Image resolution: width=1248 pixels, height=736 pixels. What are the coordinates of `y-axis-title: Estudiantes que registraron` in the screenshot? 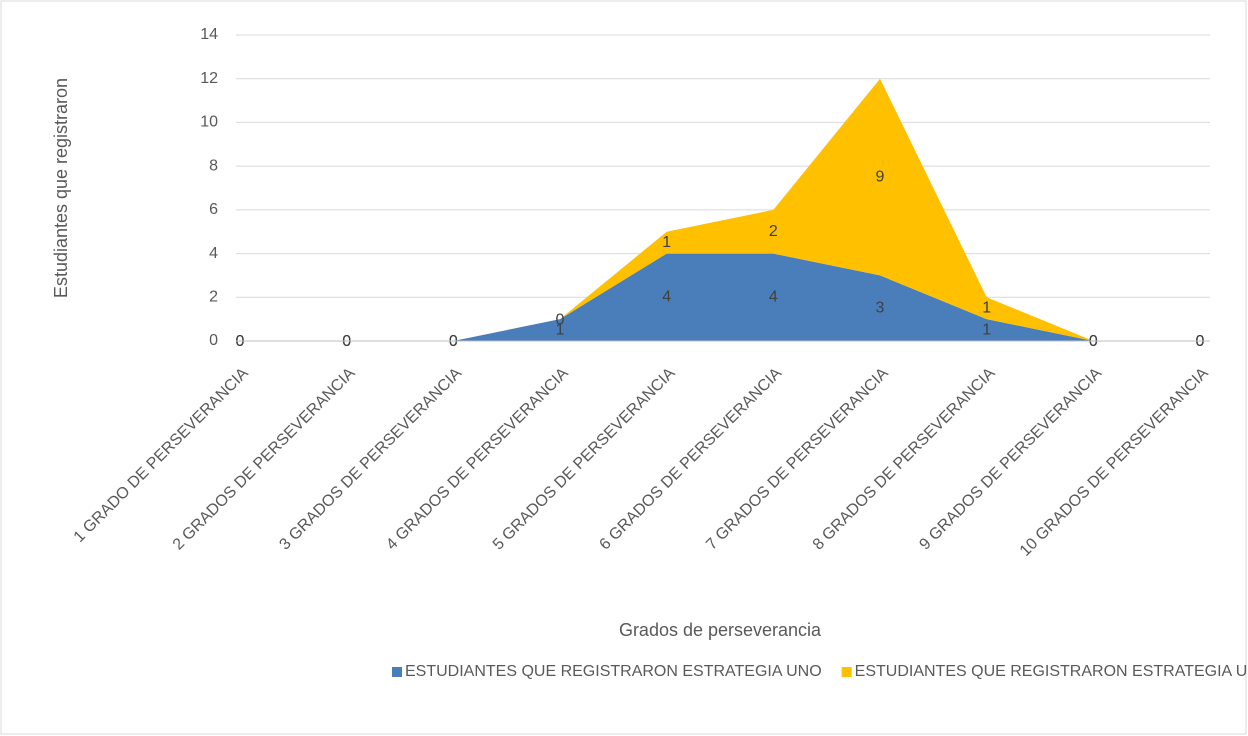 It's located at (61, 188).